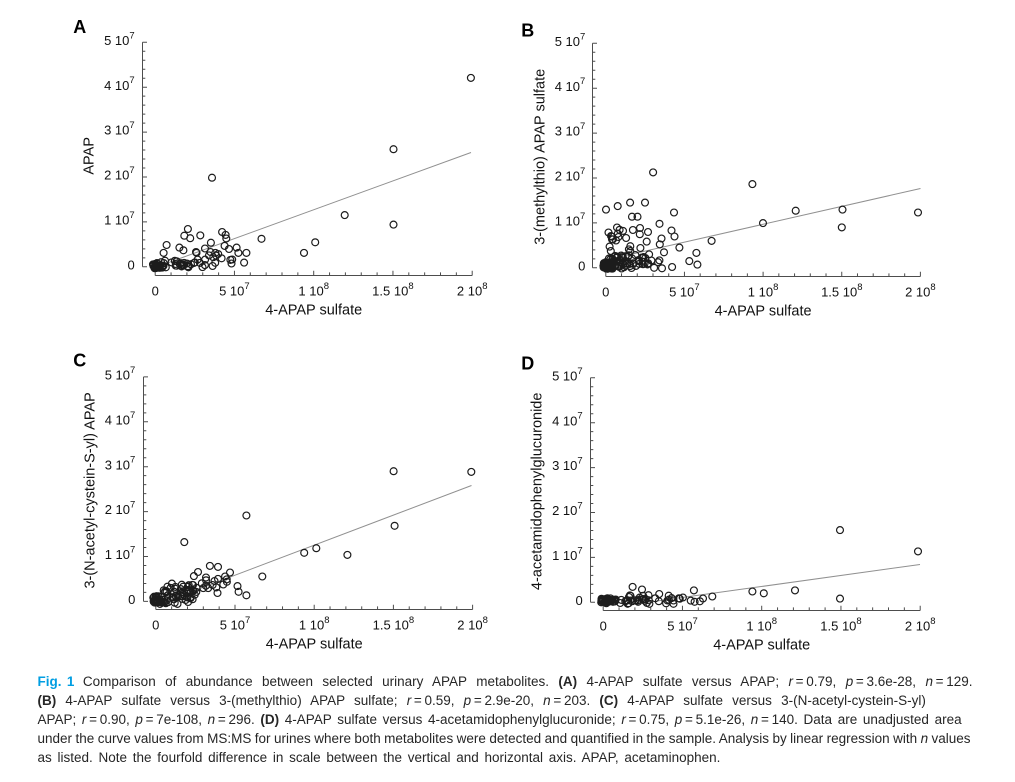  What do you see at coordinates (527, 364) in the screenshot?
I see `svg-text: D` at bounding box center [527, 364].